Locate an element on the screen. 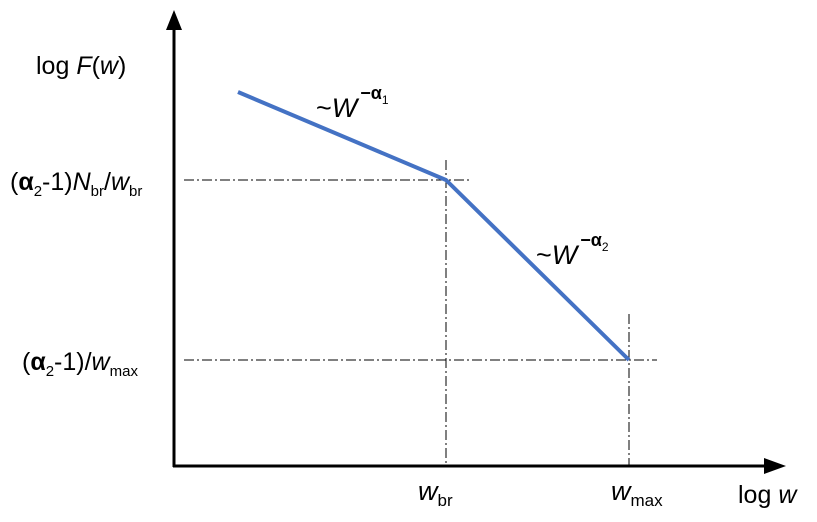 Image resolution: width=817 pixels, height=522 pixels. y-axis-title: log F(w) is located at coordinates (81, 66).